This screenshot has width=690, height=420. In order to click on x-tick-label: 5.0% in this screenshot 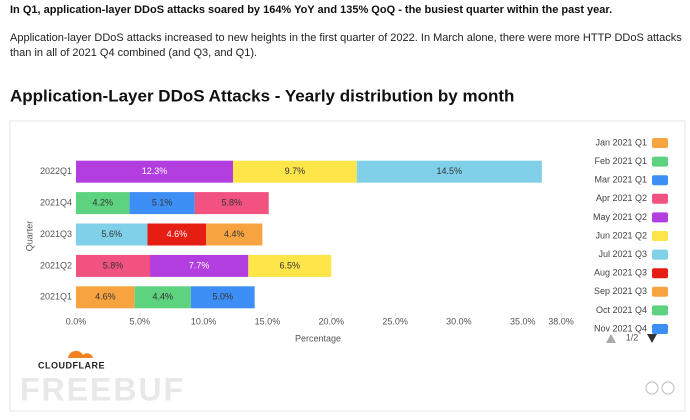, I will do `click(140, 321)`.